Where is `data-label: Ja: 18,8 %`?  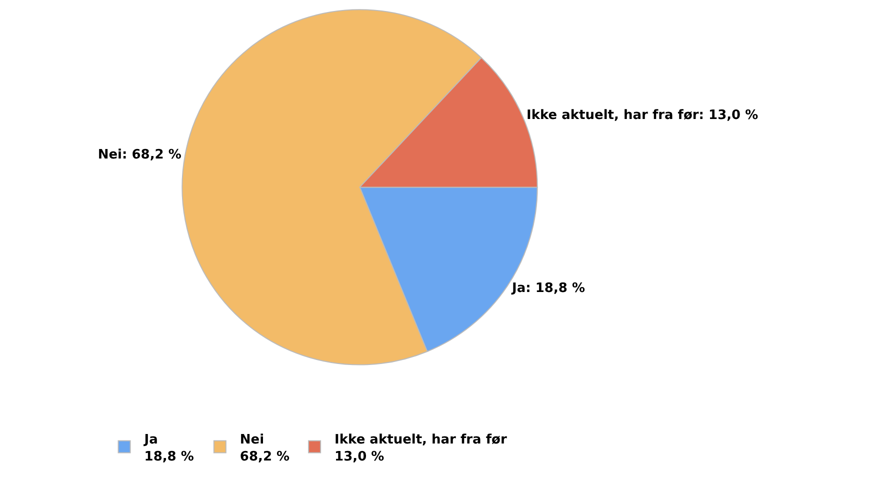
data-label: Ja: 18,8 % is located at coordinates (548, 288).